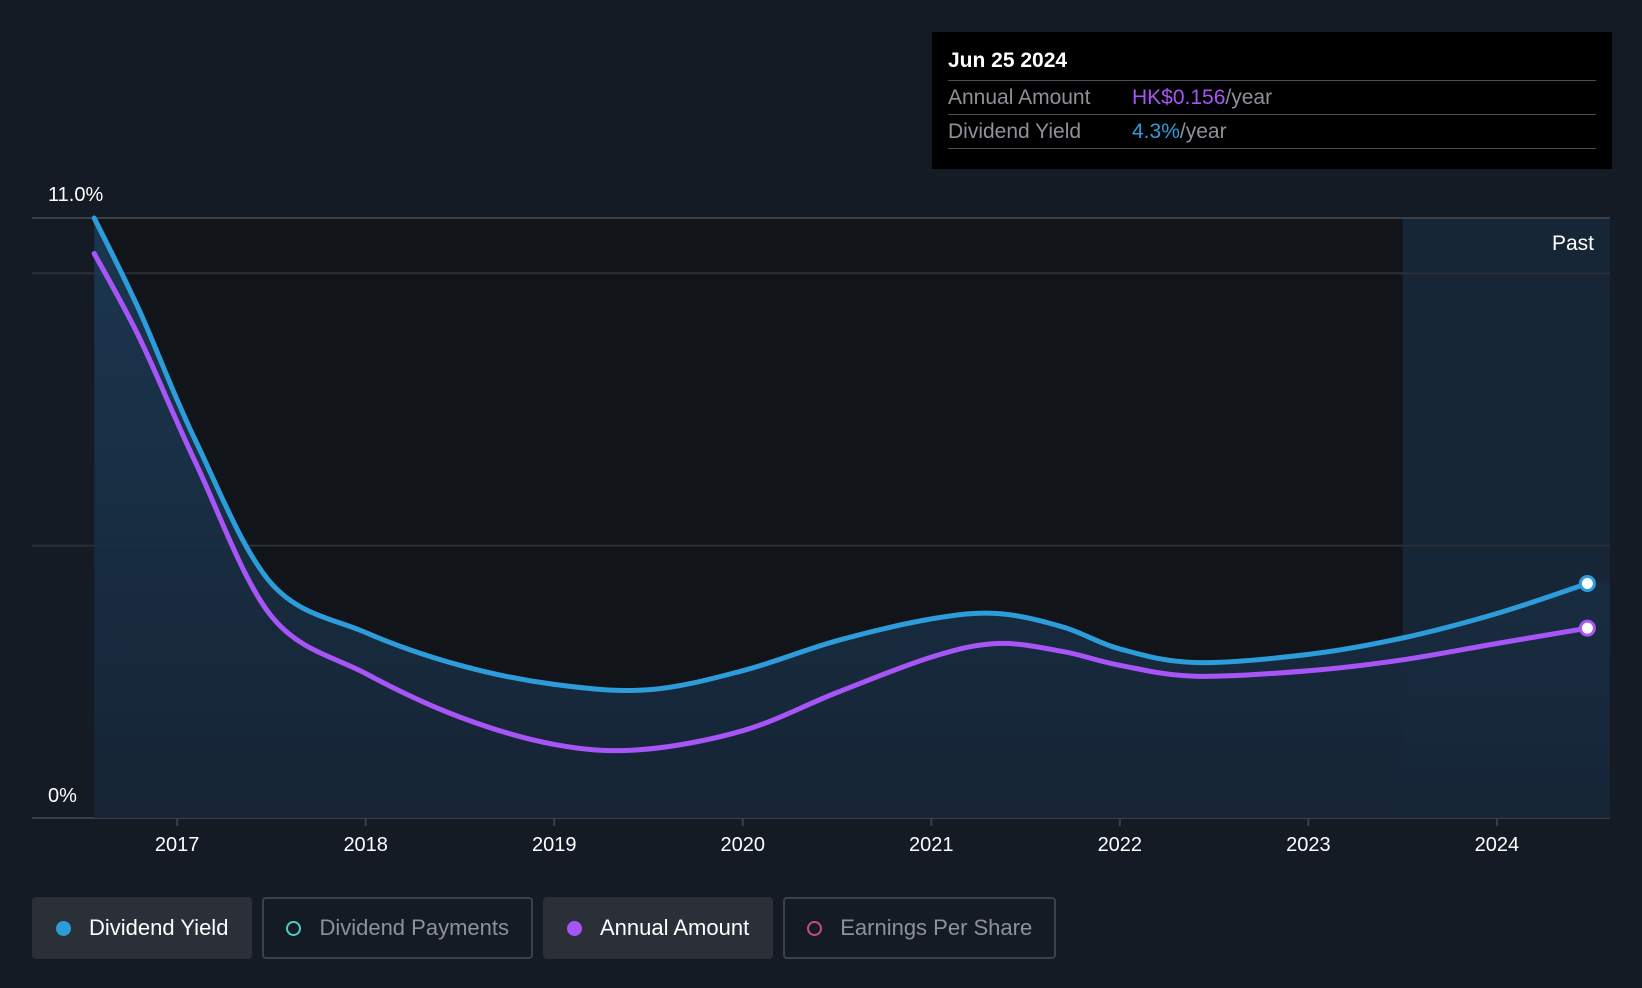  Describe the element at coordinates (1120, 845) in the screenshot. I see `x-tick-label: 2022` at that location.